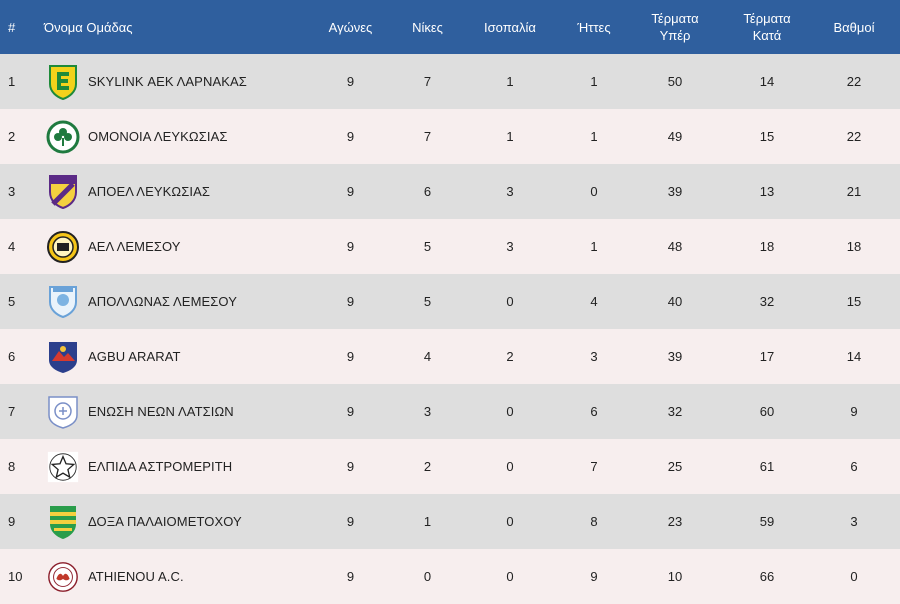 This screenshot has height=604, width=900. Describe the element at coordinates (12, 27) in the screenshot. I see `header-position: #` at that location.